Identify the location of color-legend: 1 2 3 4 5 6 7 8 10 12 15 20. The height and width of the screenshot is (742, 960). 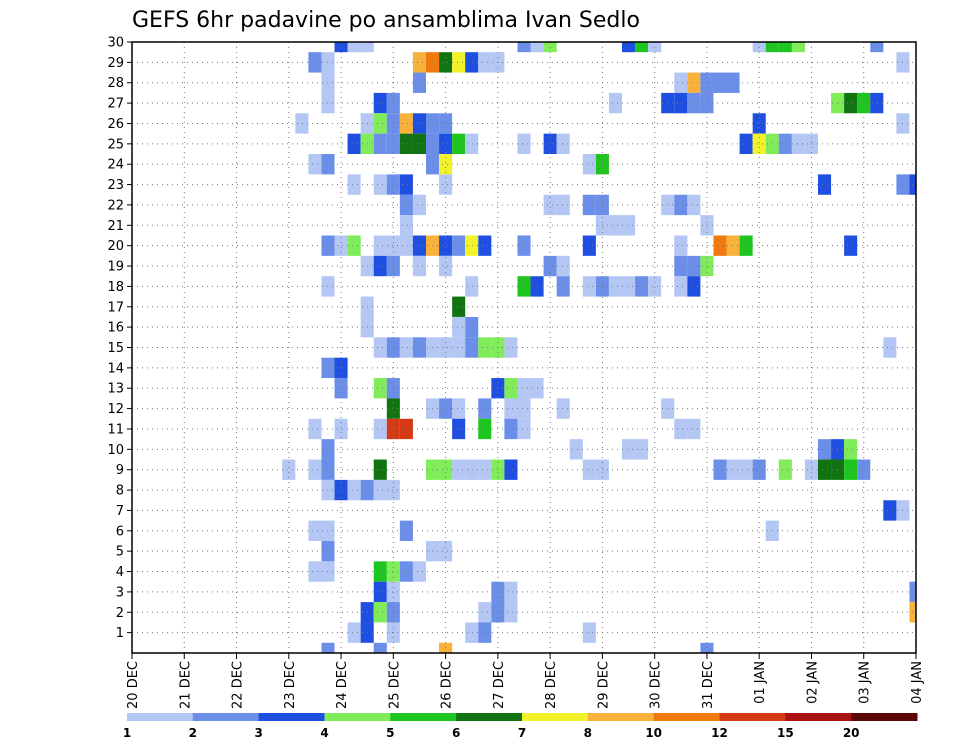
(520, 726).